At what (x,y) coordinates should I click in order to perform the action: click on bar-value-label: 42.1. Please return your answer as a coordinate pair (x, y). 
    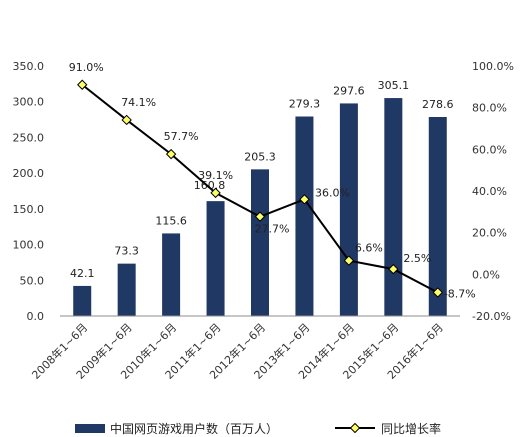
    Looking at the image, I should click on (82, 273).